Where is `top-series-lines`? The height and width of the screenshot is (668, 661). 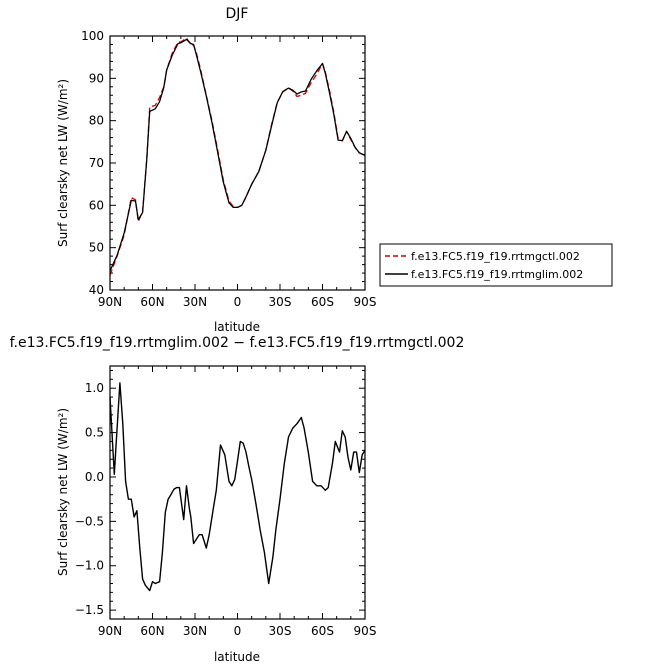 top-series-lines is located at coordinates (237, 156).